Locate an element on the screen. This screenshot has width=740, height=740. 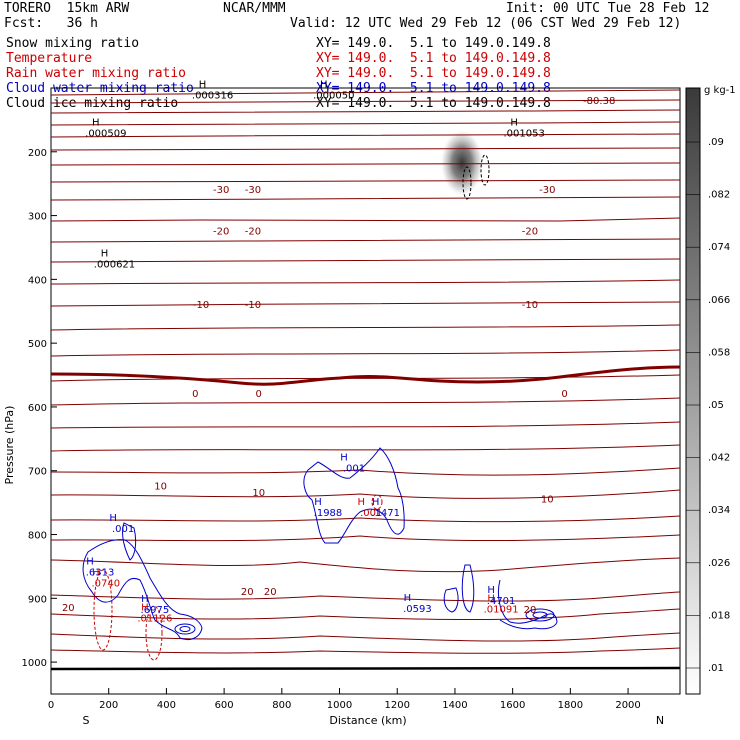
colorbar-tick-label: .034 is located at coordinates (719, 510).